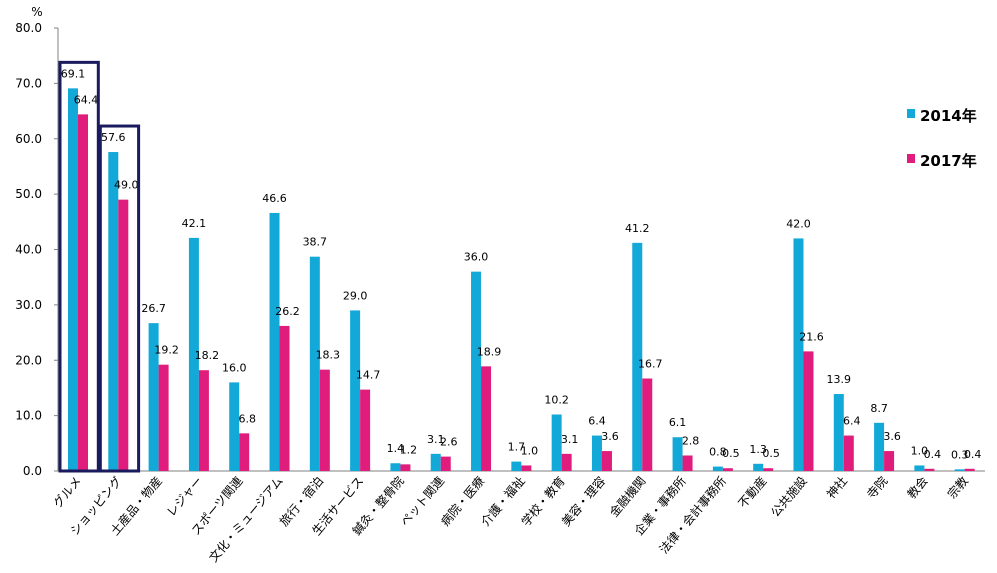  Describe the element at coordinates (28, 28) in the screenshot. I see `y-tick-label: 80.0` at that location.